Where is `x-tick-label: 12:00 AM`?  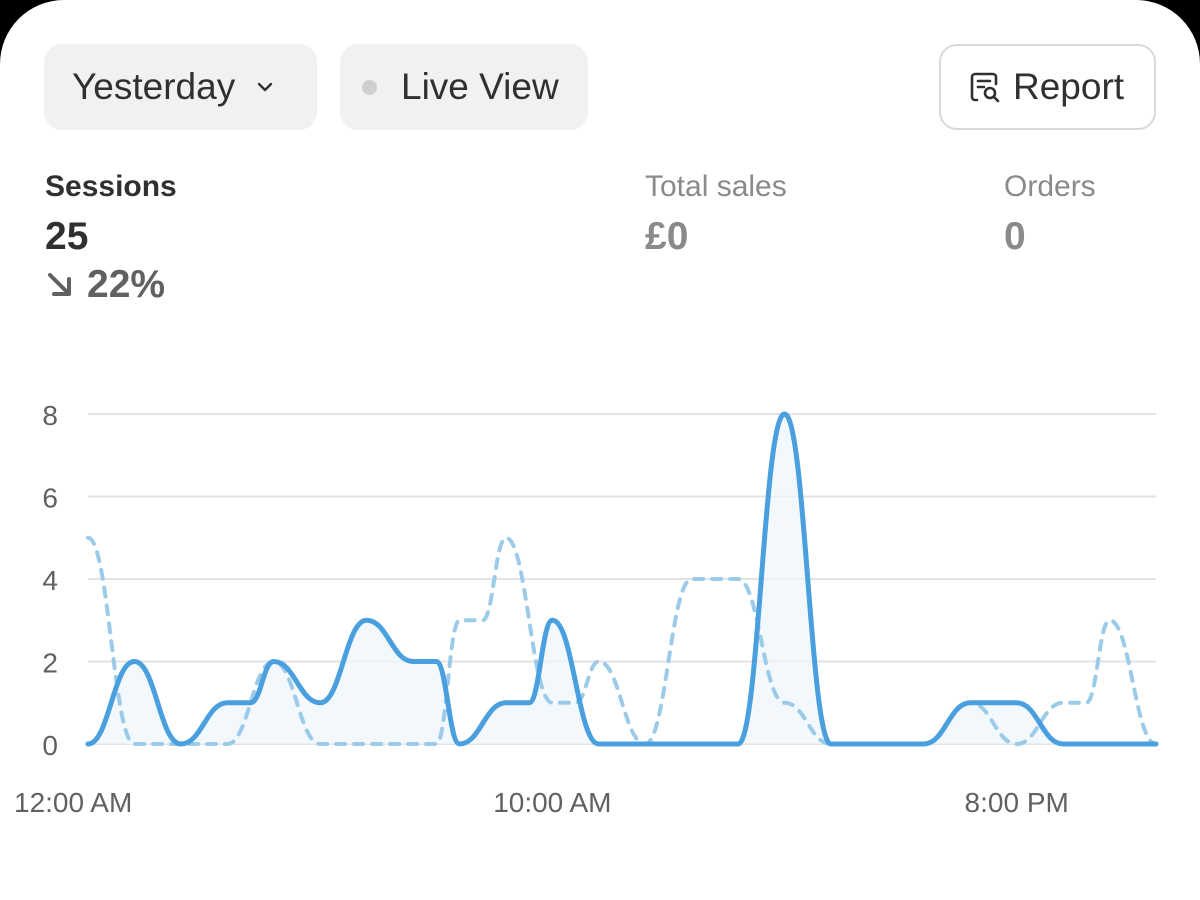 x-tick-label: 12:00 AM is located at coordinates (73, 802).